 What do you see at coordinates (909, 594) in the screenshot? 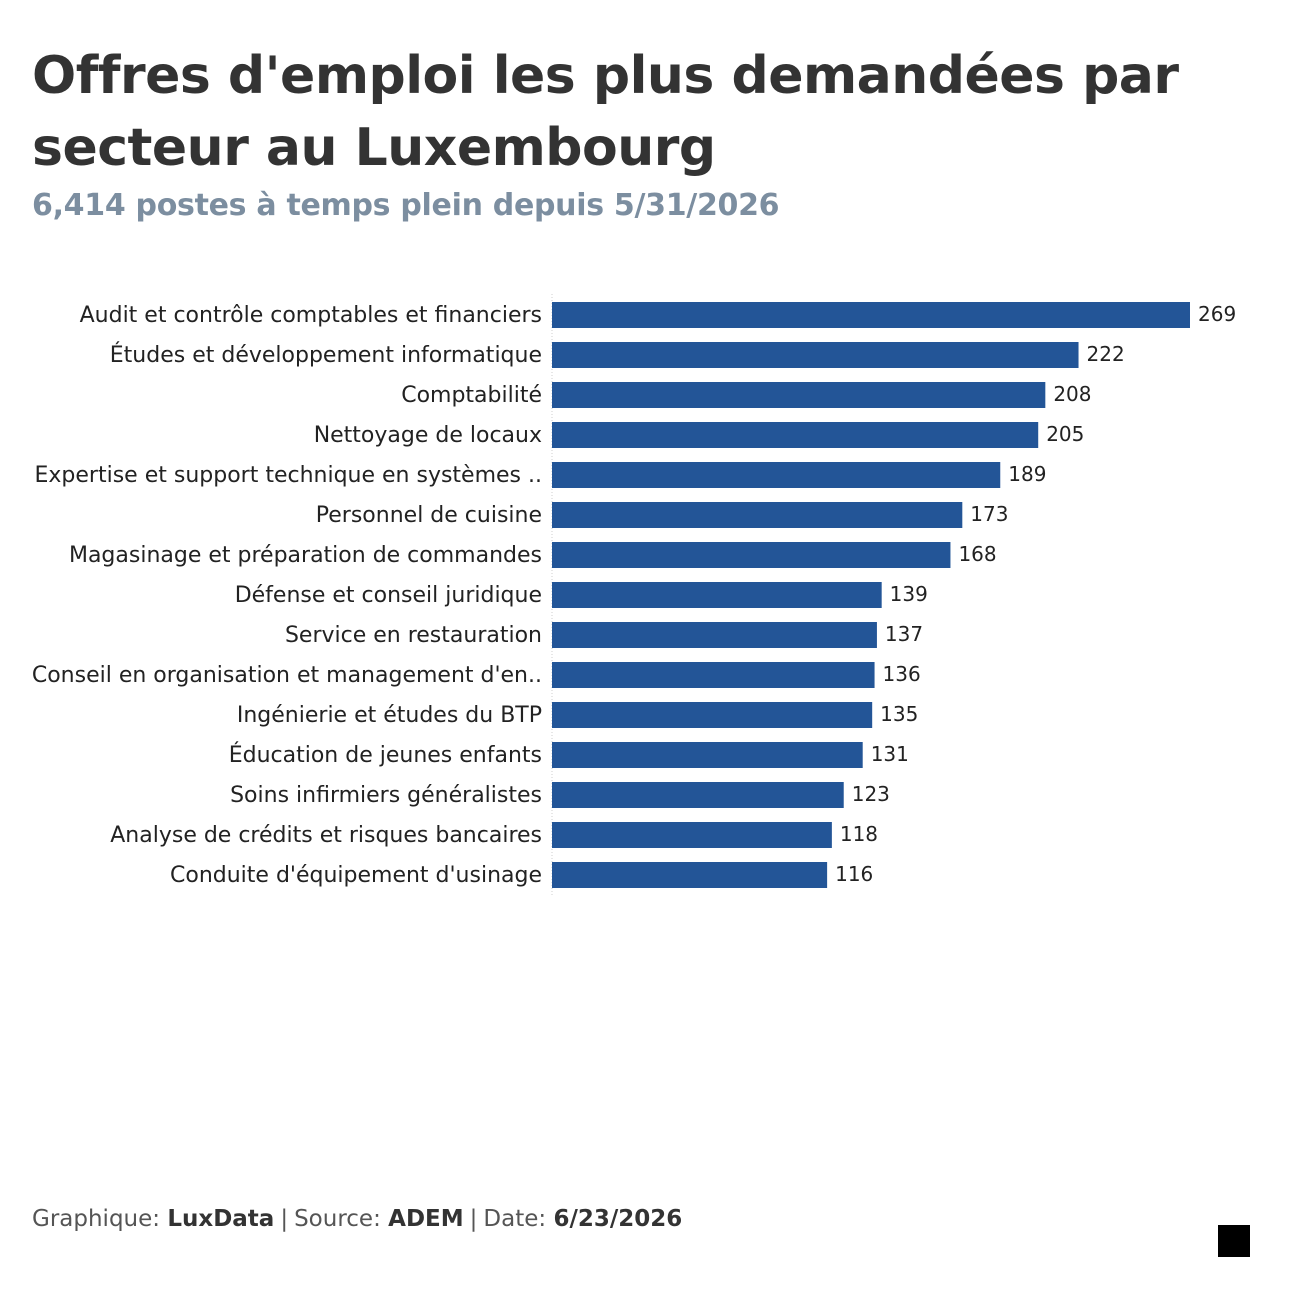
I see `data-label: 139` at bounding box center [909, 594].